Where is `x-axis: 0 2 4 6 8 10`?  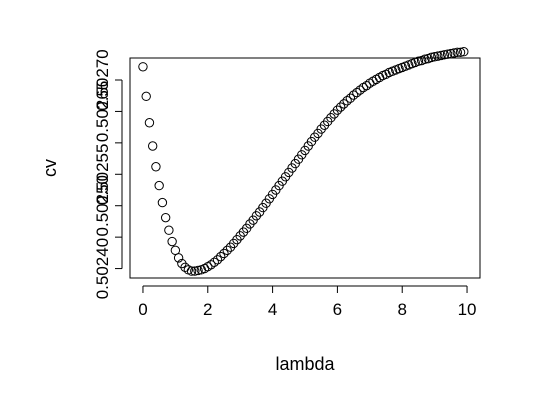
x-axis: 0 2 4 6 8 10 is located at coordinates (307, 302).